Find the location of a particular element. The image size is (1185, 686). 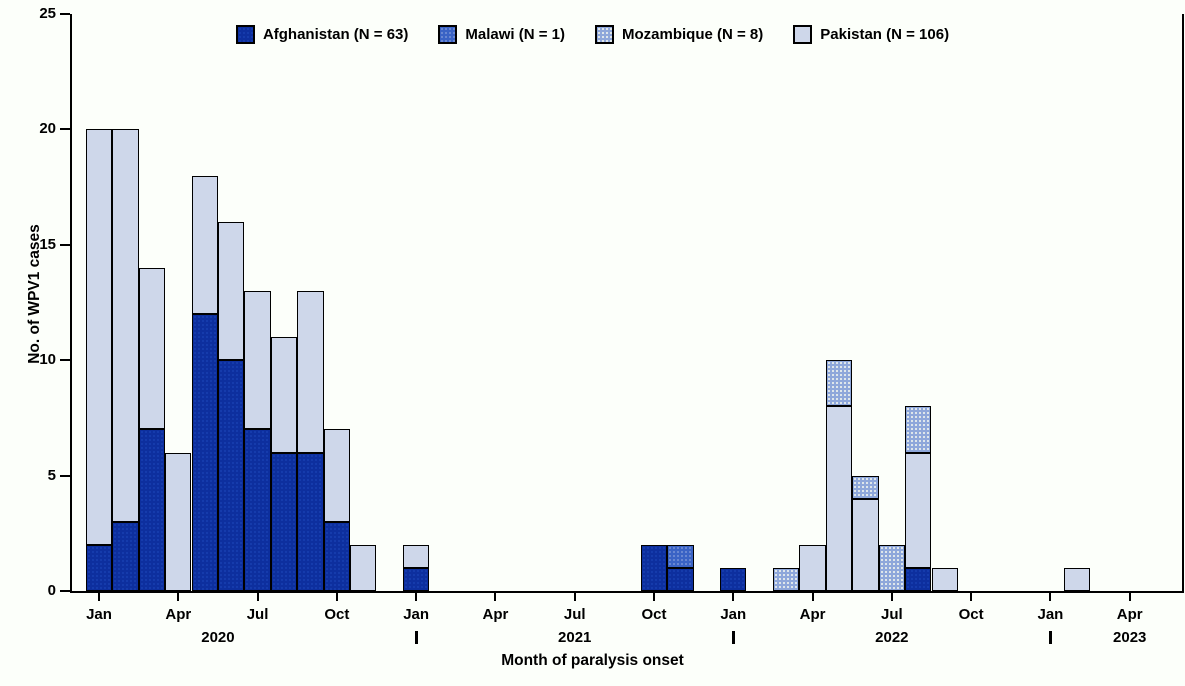

year-label: 2021 is located at coordinates (575, 637).